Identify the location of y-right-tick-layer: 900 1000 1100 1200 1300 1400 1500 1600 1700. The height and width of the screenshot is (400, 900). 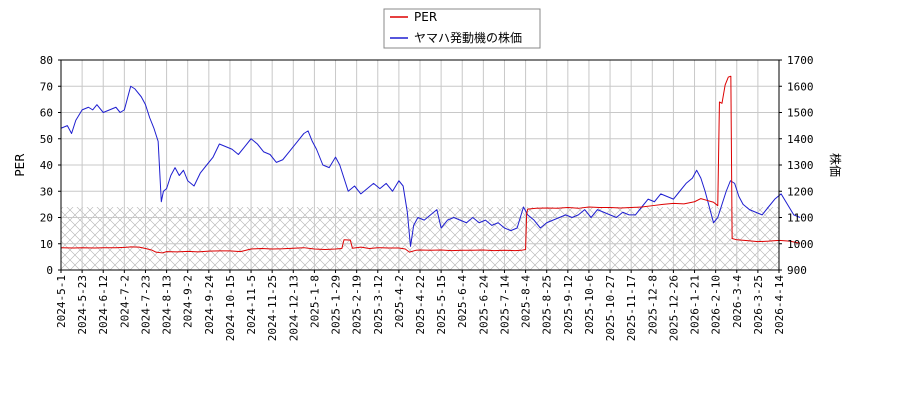
(796, 165).